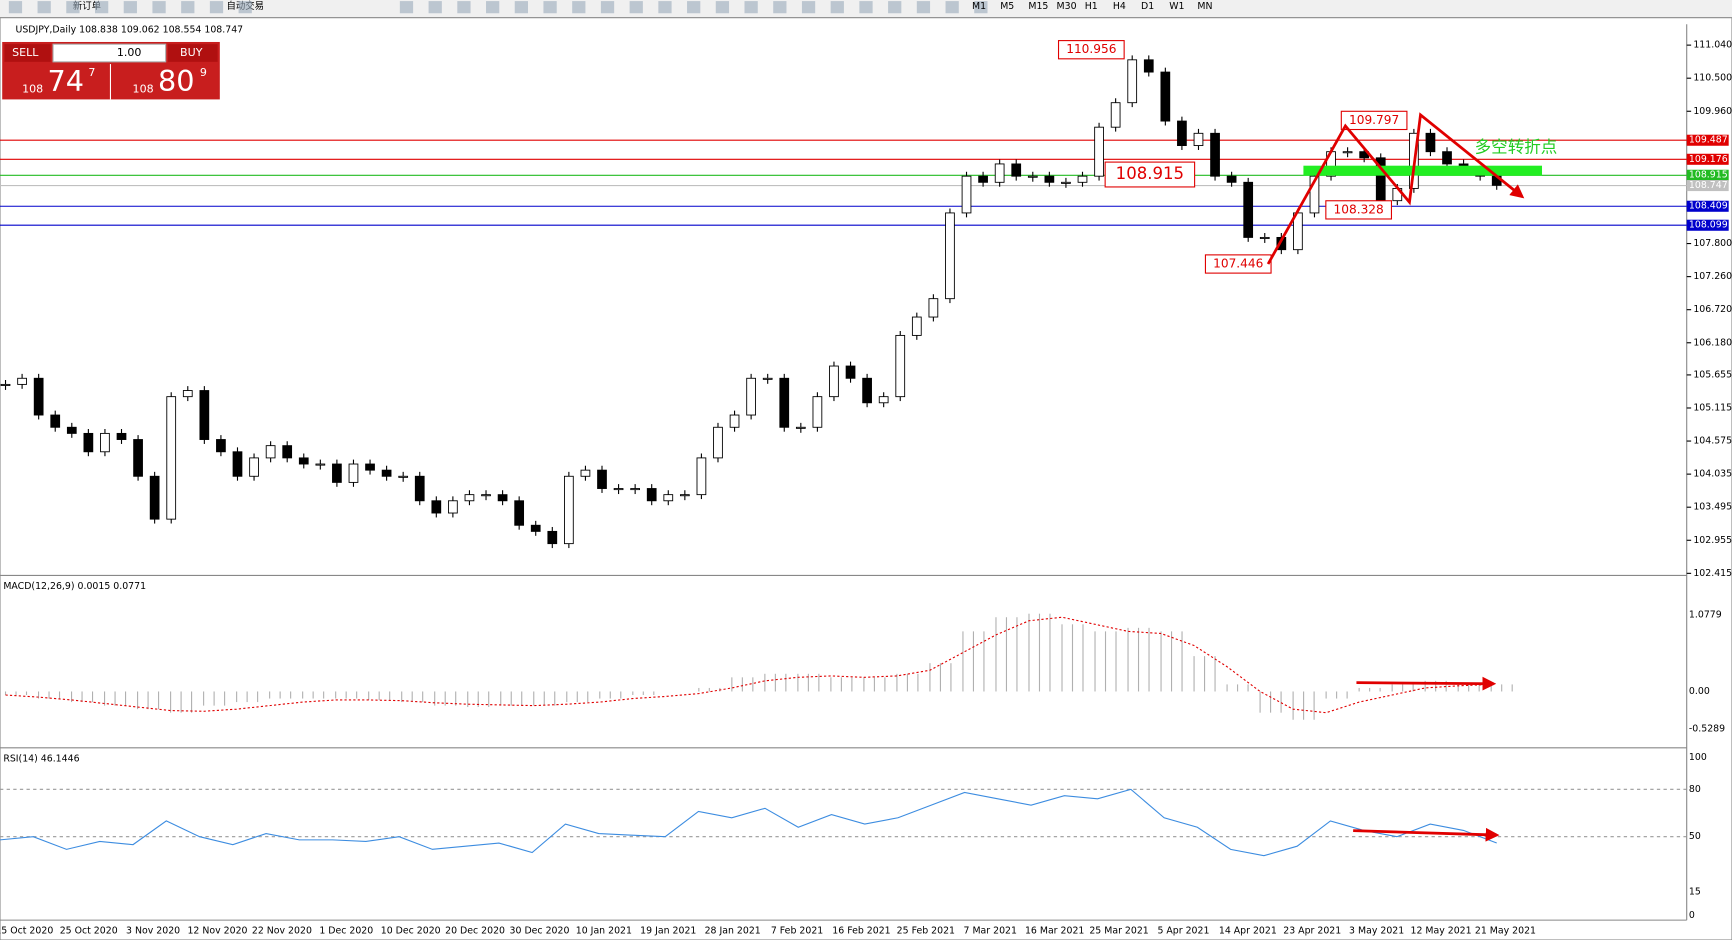  I want to click on toolbar-button: 新订单, so click(87, 6).